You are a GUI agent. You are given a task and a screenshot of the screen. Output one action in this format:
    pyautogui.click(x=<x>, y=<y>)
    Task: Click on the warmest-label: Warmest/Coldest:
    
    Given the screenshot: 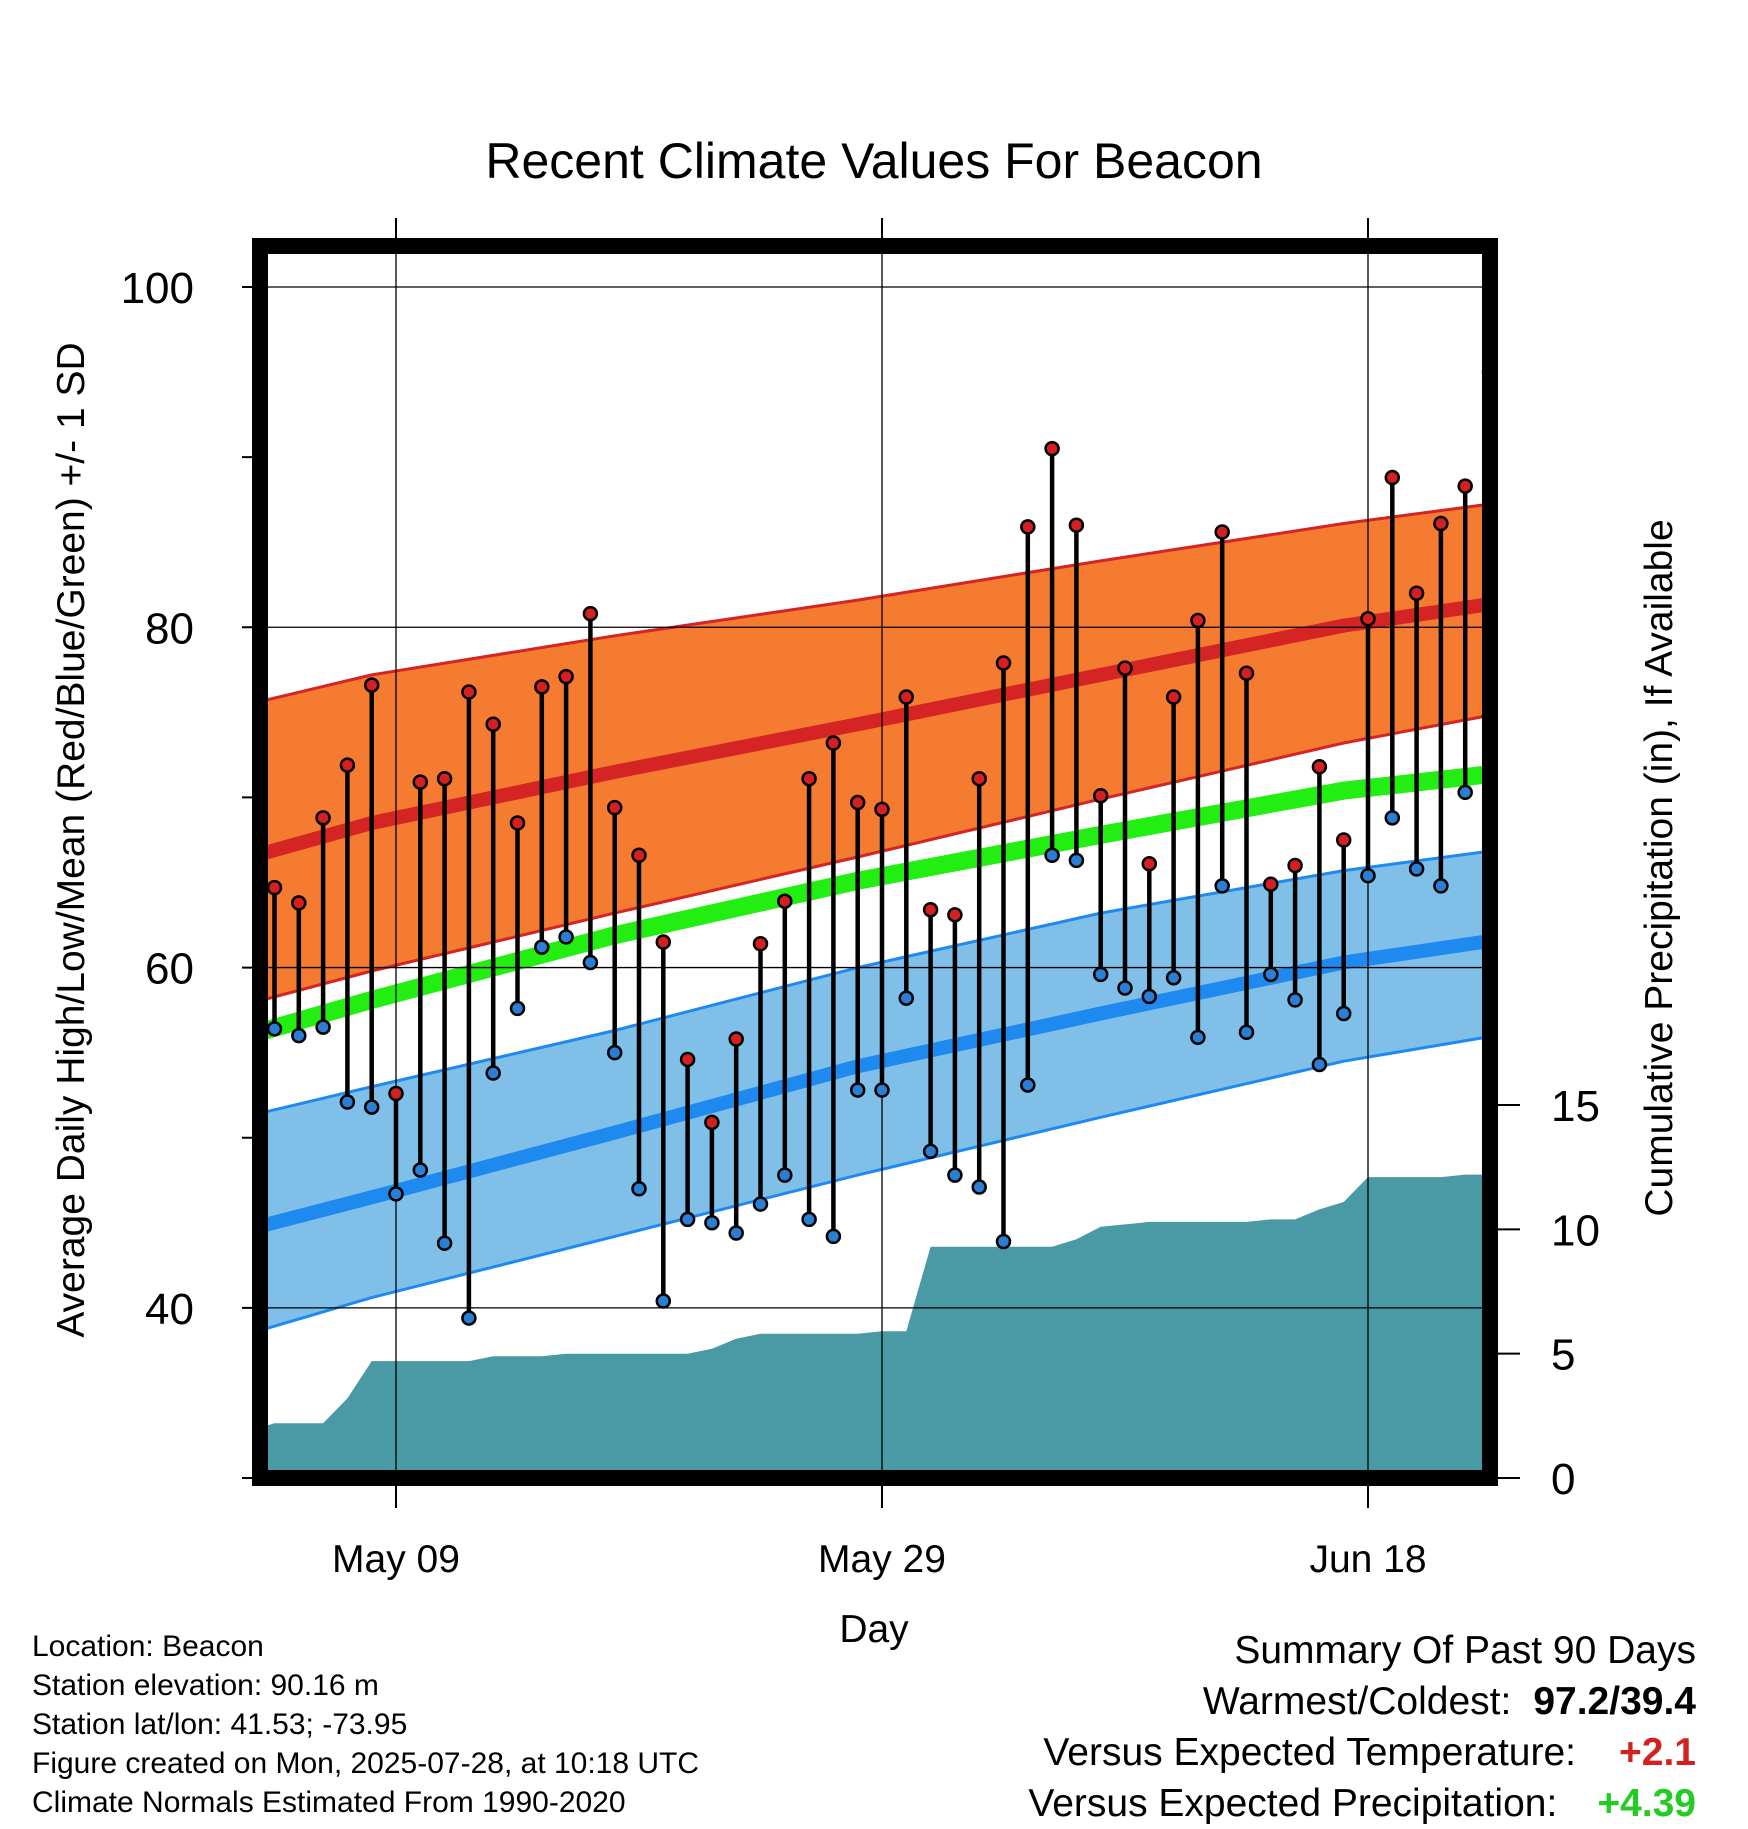 What is the action you would take?
    pyautogui.click(x=1357, y=1701)
    